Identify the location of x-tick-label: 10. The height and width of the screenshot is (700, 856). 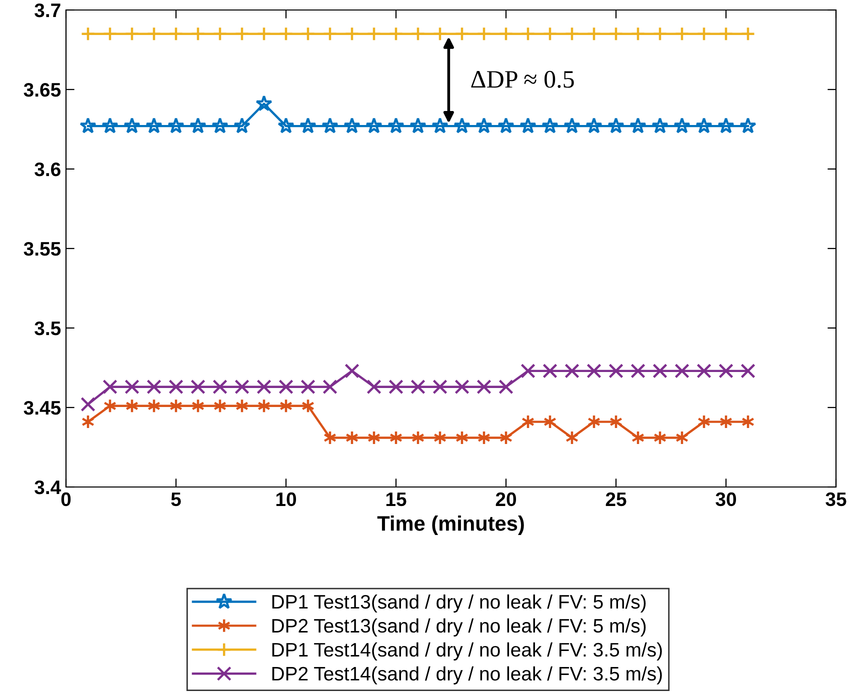
(286, 499).